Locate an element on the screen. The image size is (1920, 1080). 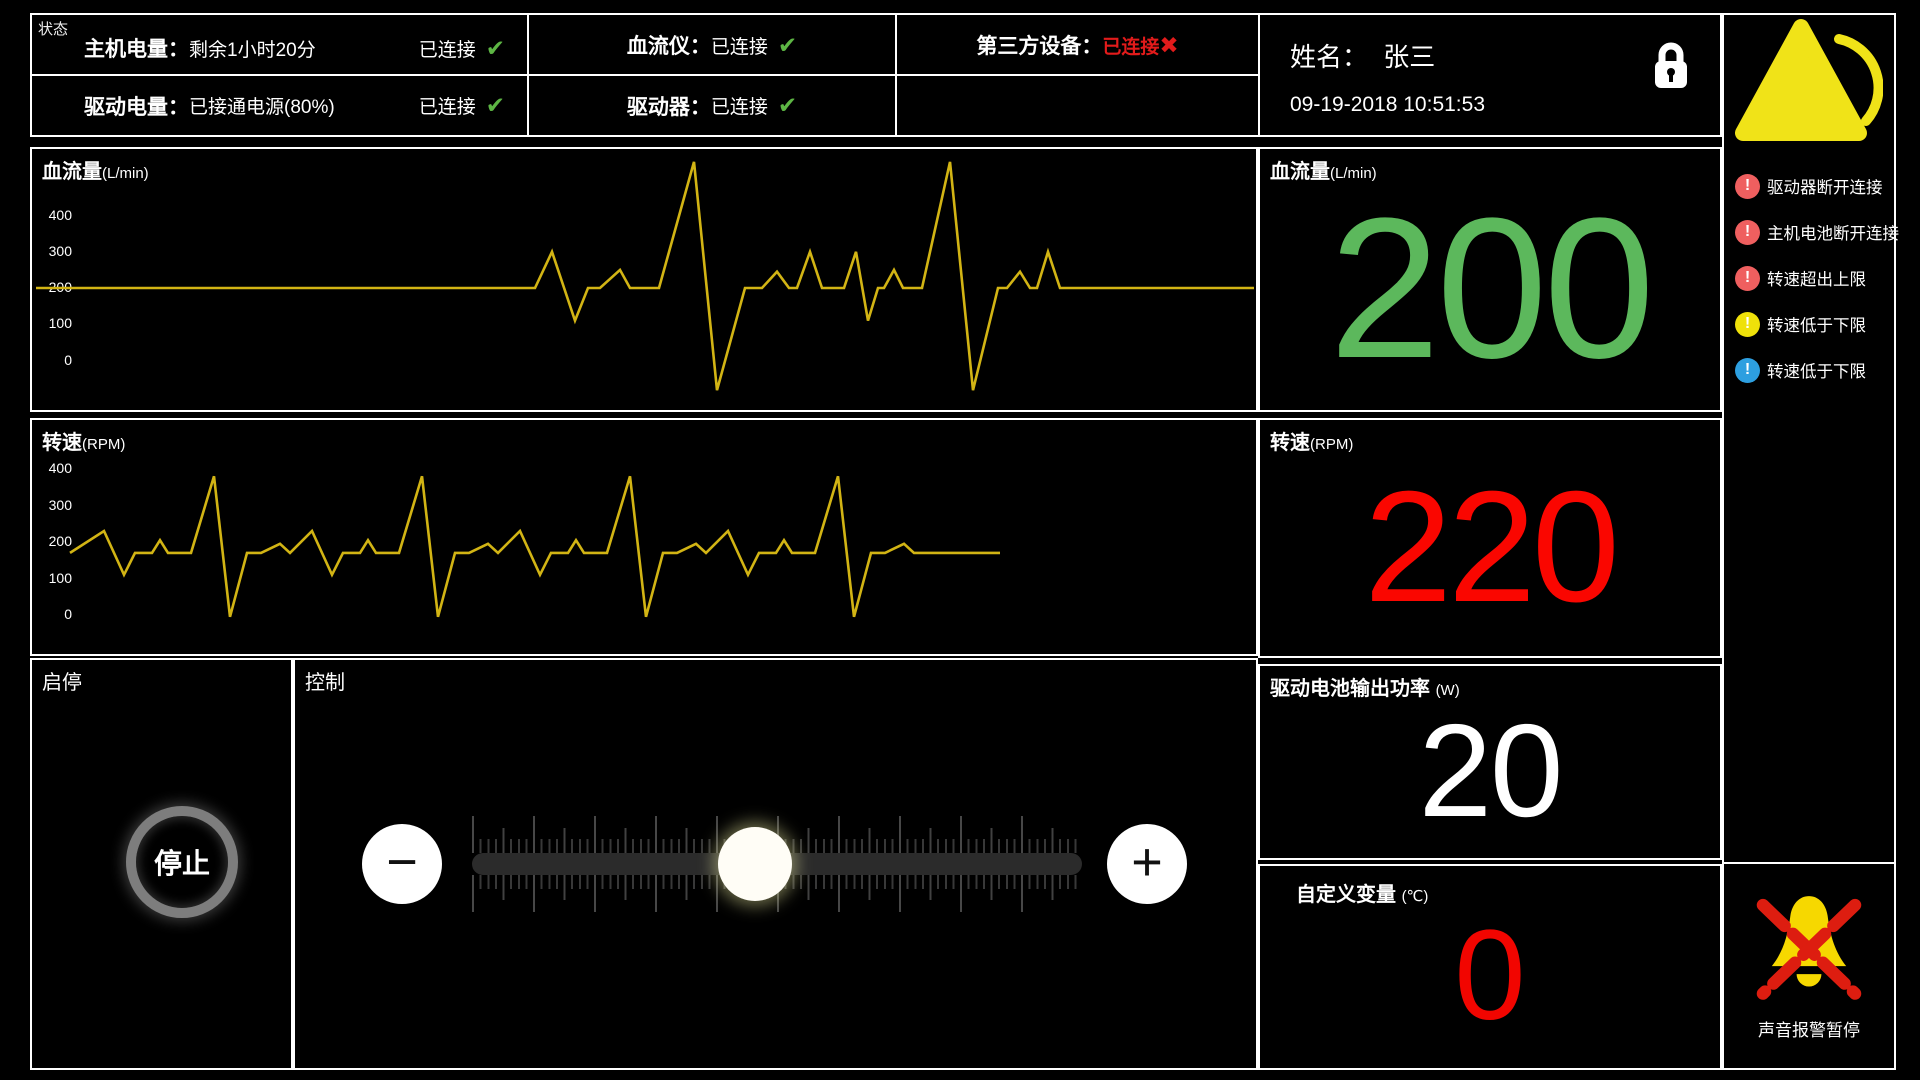
status-corner-label: 状态 is located at coordinates (53, 29).